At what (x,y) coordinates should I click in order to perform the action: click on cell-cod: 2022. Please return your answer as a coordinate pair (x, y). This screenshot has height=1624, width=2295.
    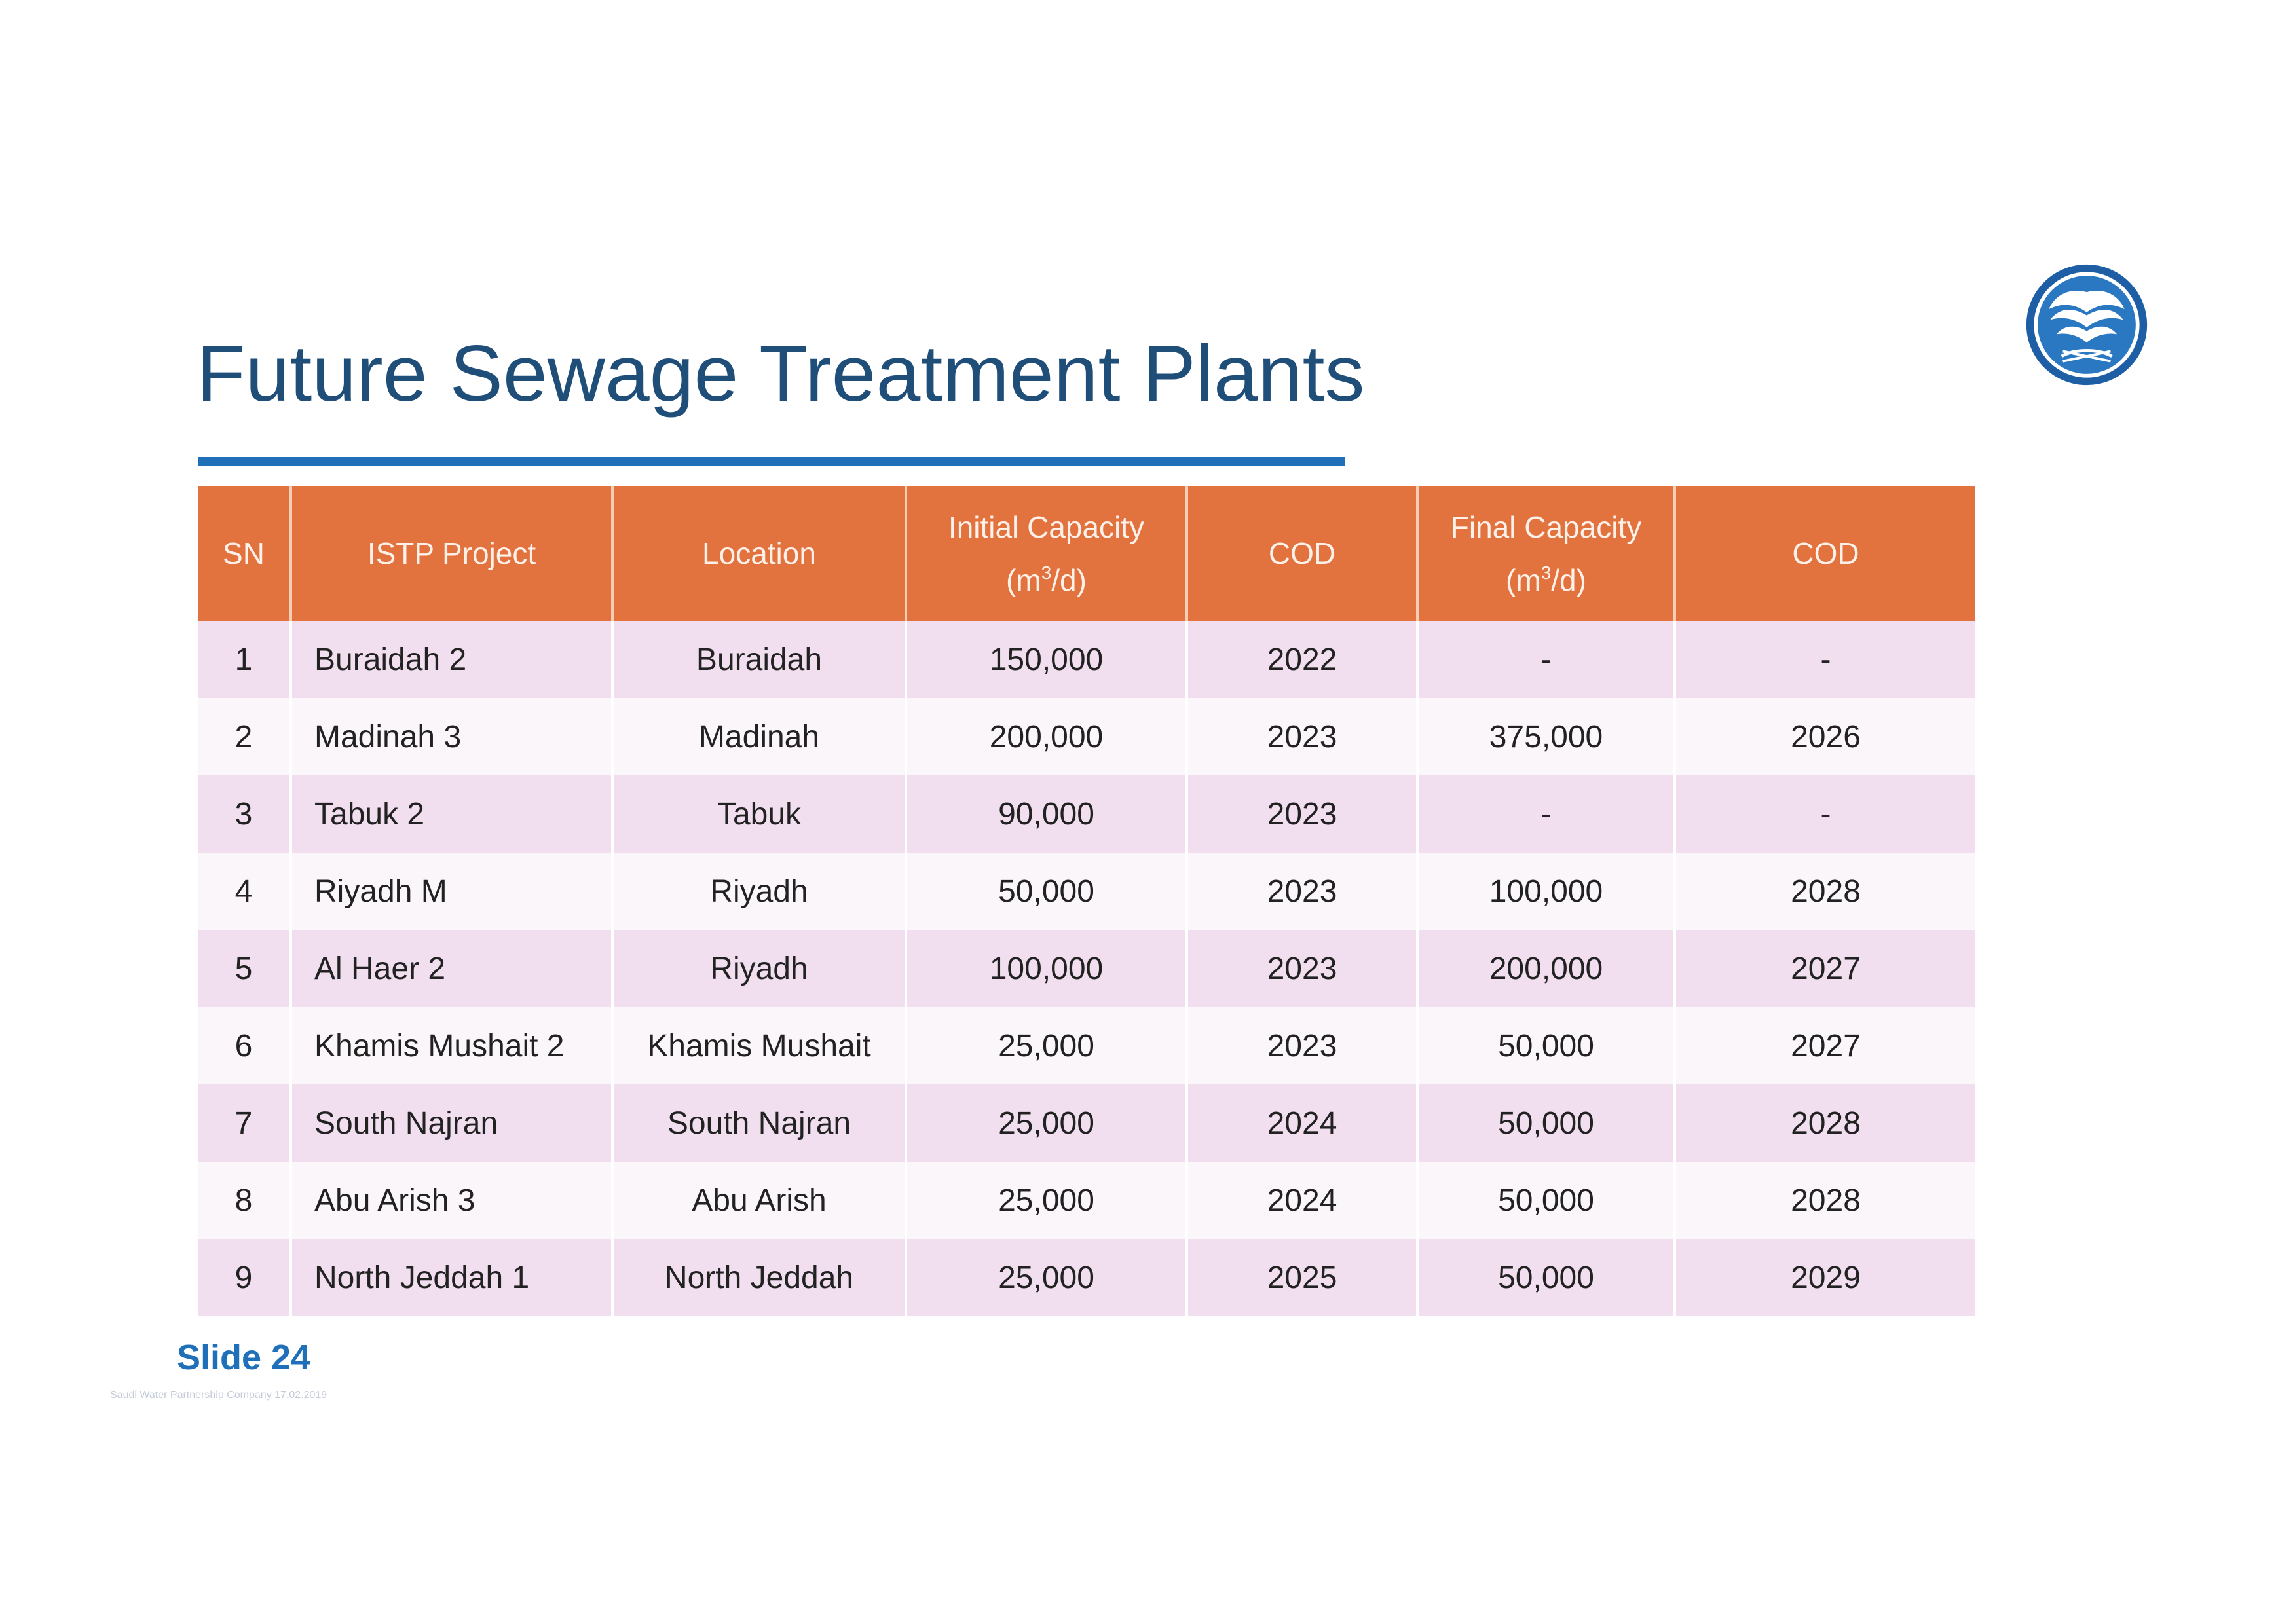
    Looking at the image, I should click on (1303, 659).